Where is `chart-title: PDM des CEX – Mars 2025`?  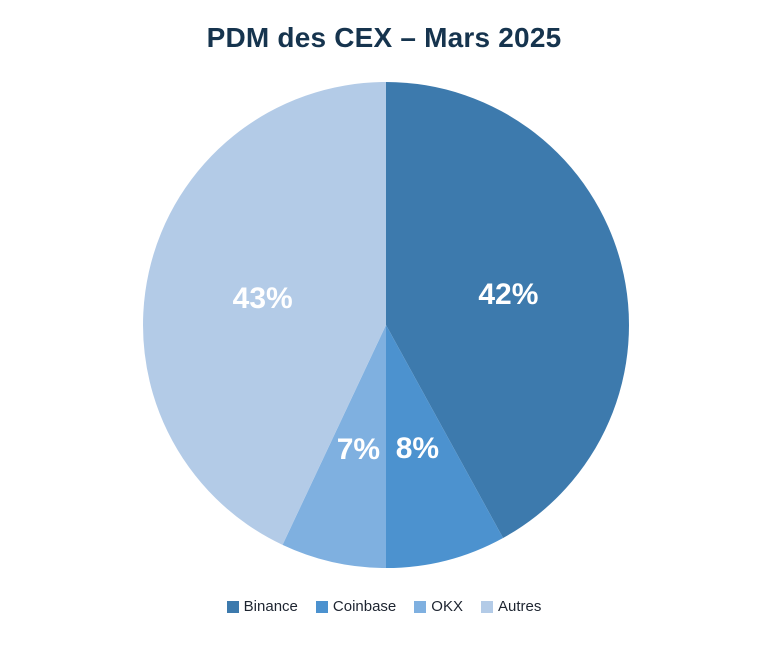
chart-title: PDM des CEX – Mars 2025 is located at coordinates (384, 37).